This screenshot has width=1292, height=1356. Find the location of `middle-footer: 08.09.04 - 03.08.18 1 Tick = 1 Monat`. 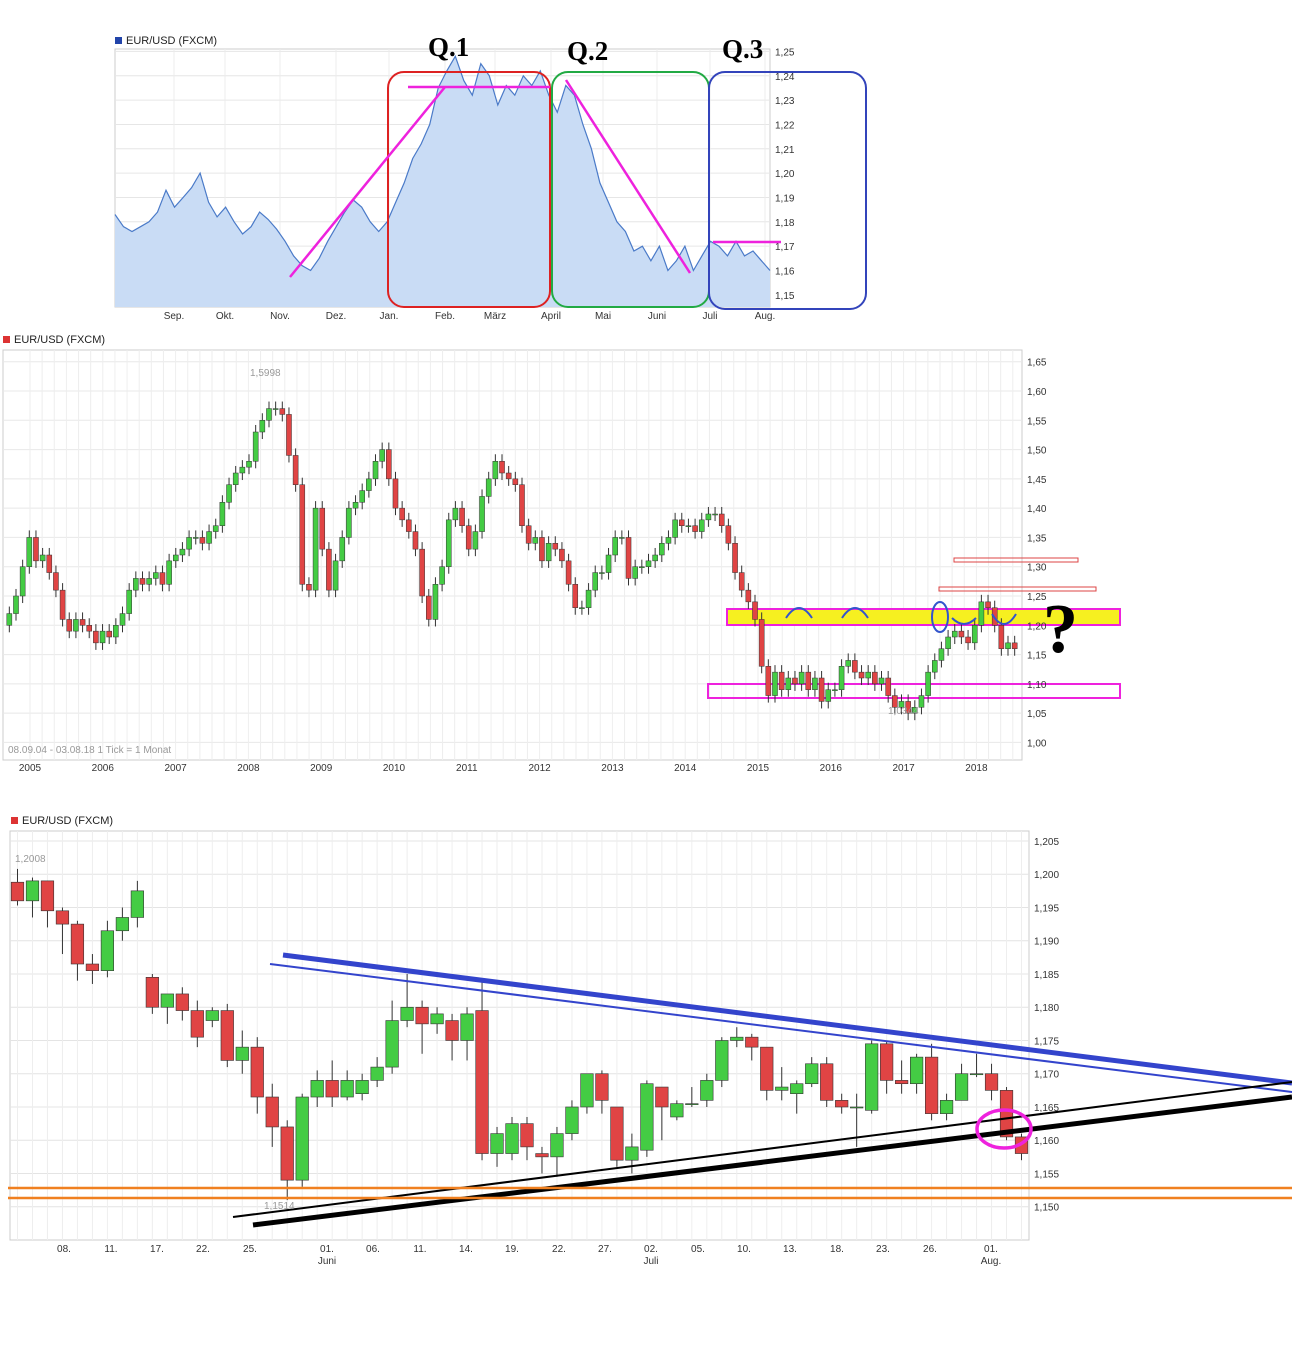

middle-footer: 08.09.04 - 03.08.18 1 Tick = 1 Monat is located at coordinates (89, 750).